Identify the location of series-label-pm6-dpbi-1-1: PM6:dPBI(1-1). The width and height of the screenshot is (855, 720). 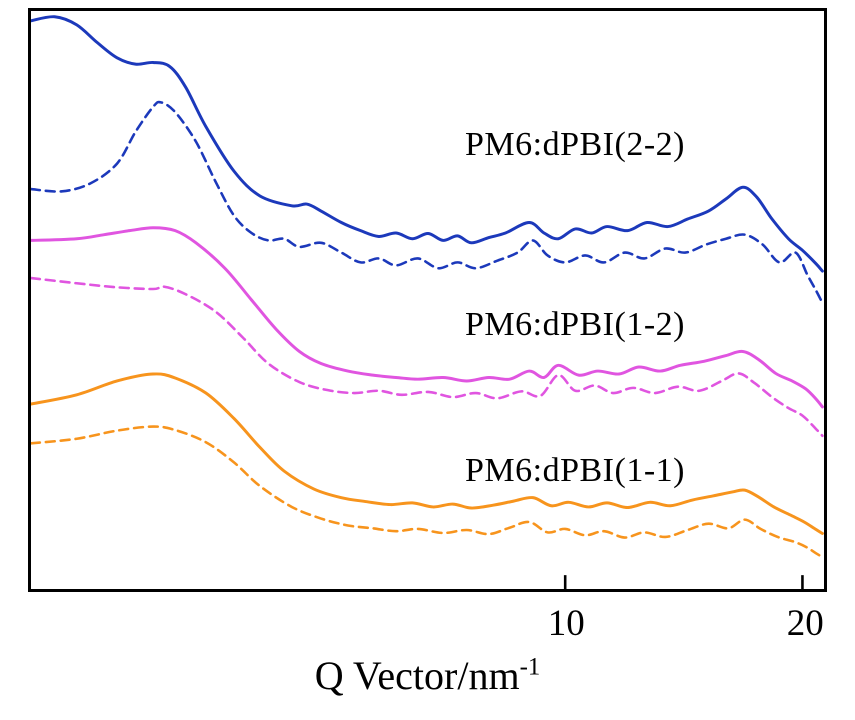
(575, 470).